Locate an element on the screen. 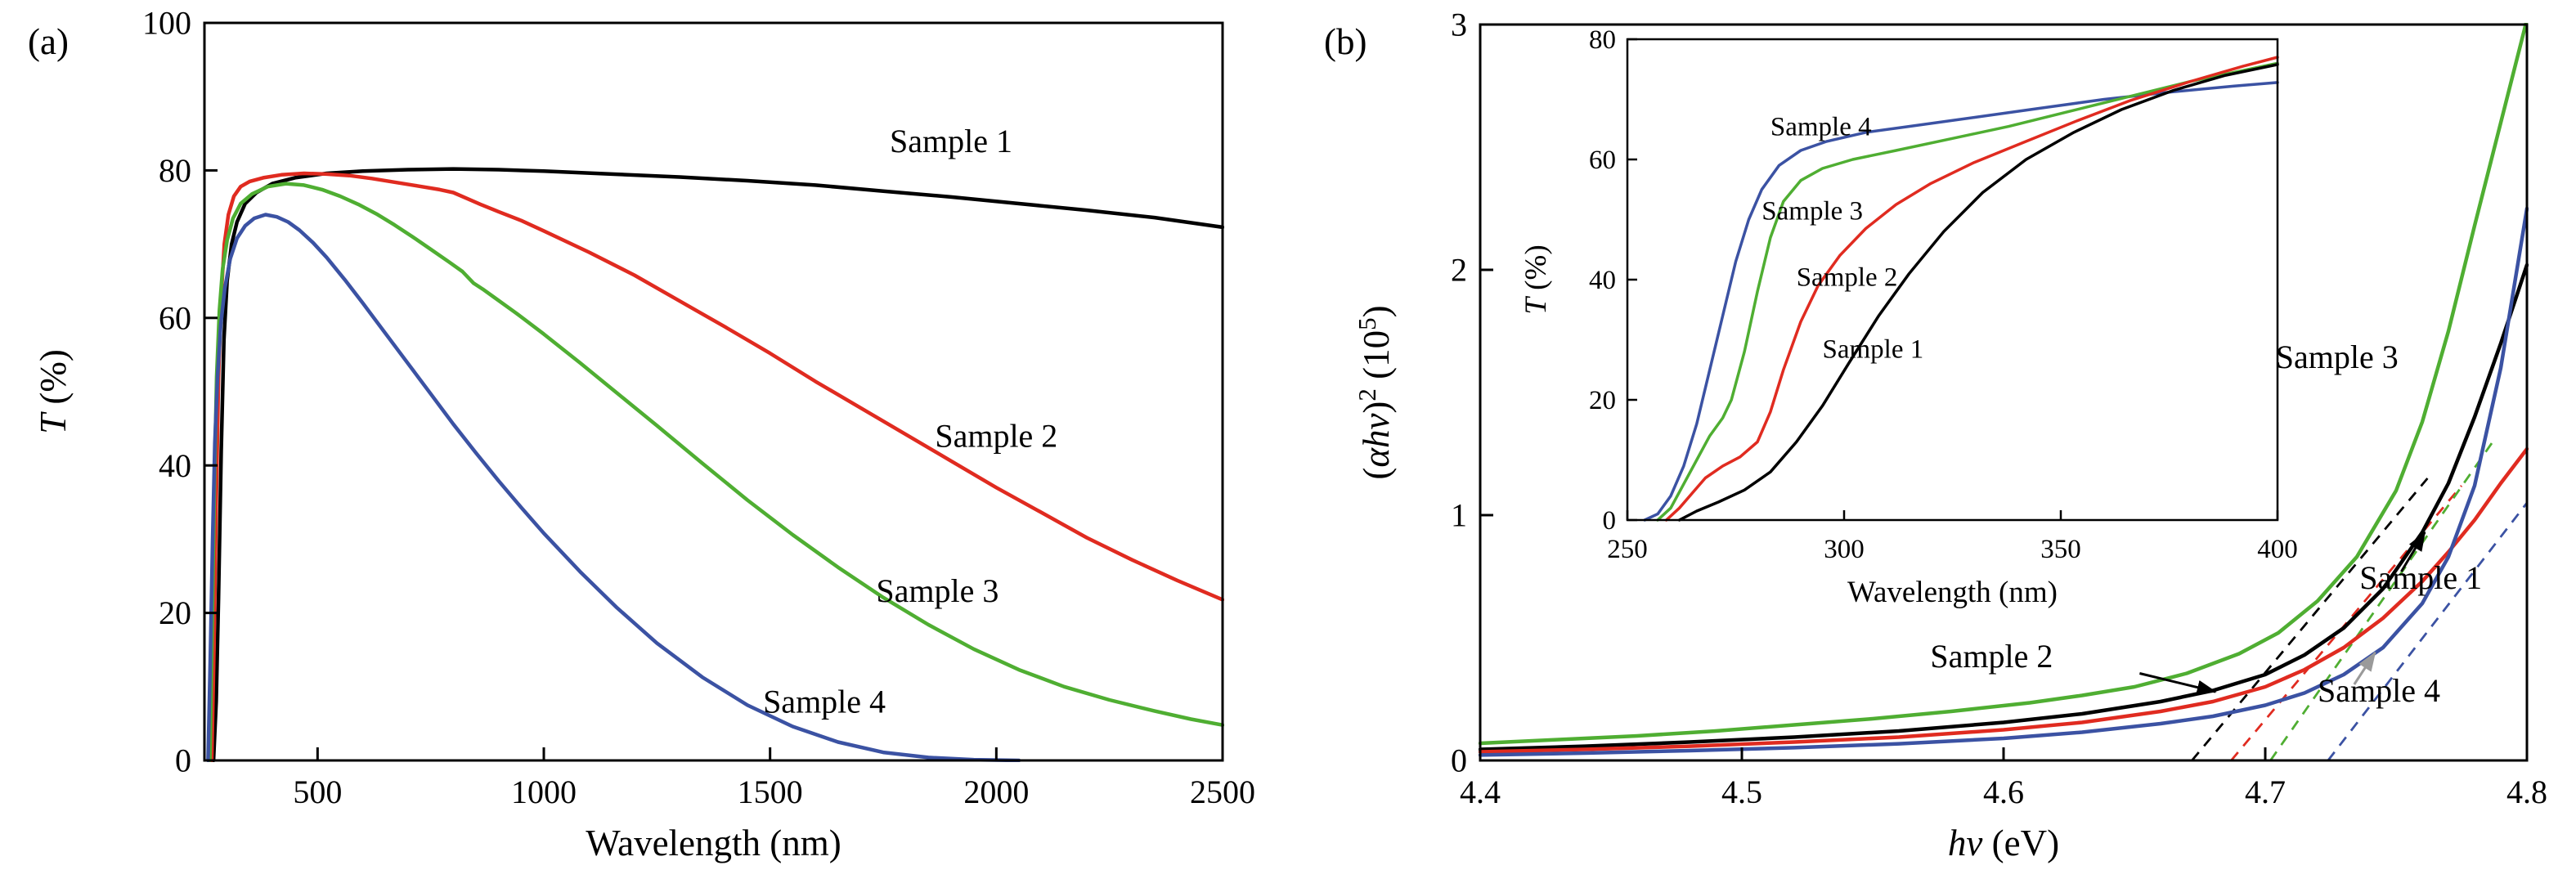  chart-b-inset-series-layer is located at coordinates (1961, 289).